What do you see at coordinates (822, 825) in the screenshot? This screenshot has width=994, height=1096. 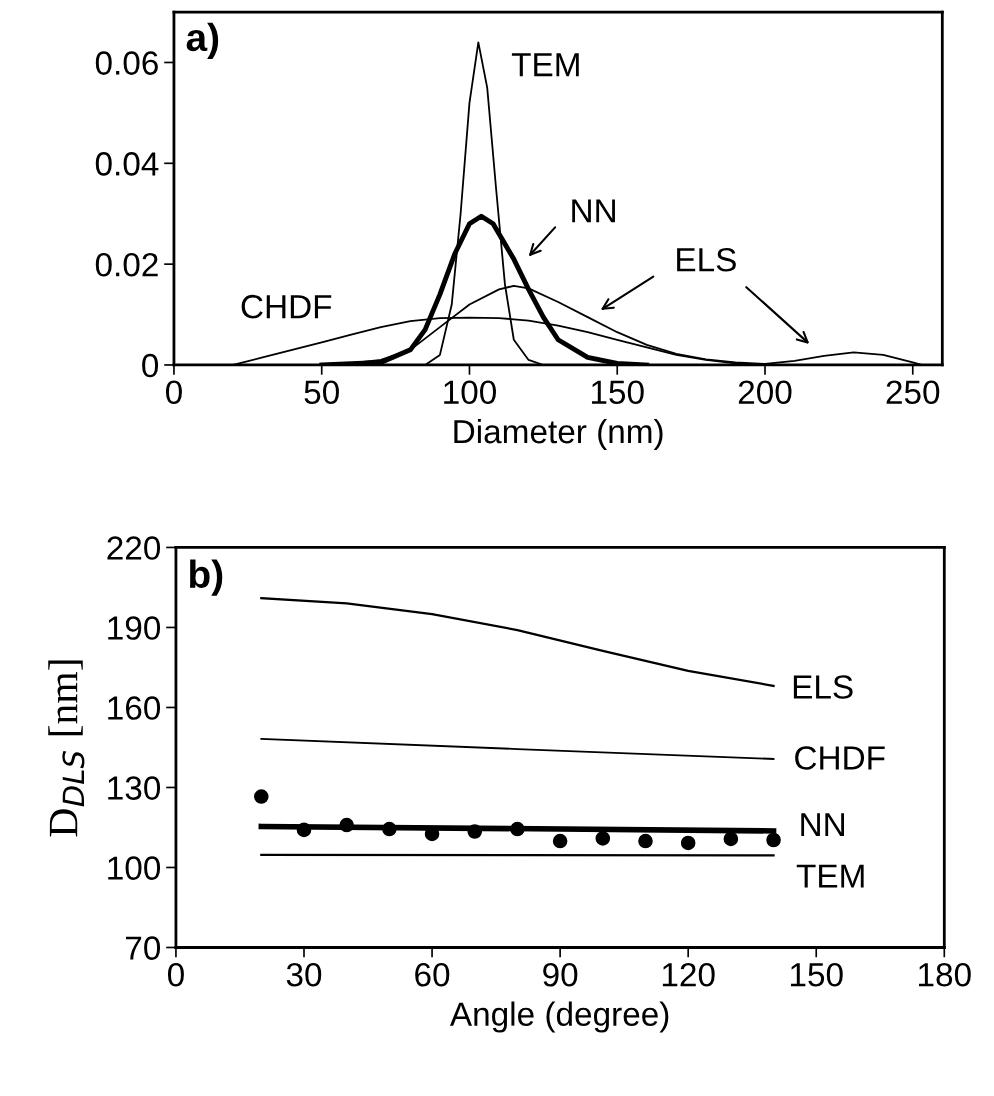 I see `series-label: NN` at bounding box center [822, 825].